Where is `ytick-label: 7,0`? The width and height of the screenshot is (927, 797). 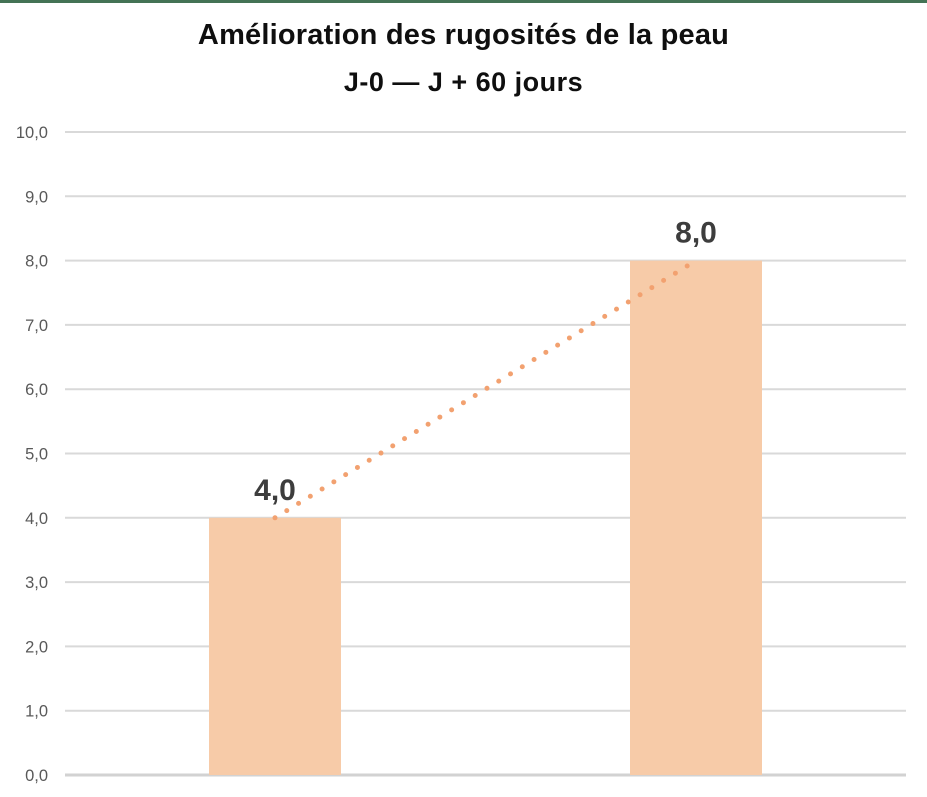 ytick-label: 7,0 is located at coordinates (36, 326).